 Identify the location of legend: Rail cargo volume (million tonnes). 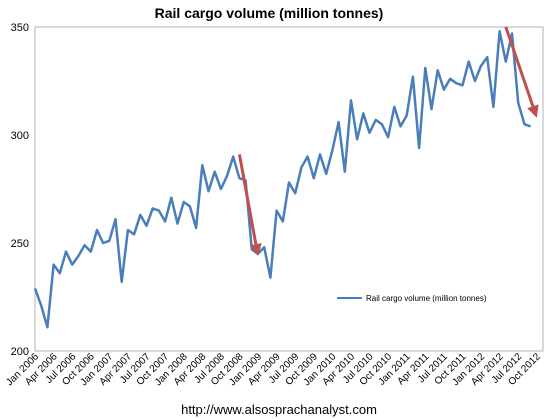
(412, 298).